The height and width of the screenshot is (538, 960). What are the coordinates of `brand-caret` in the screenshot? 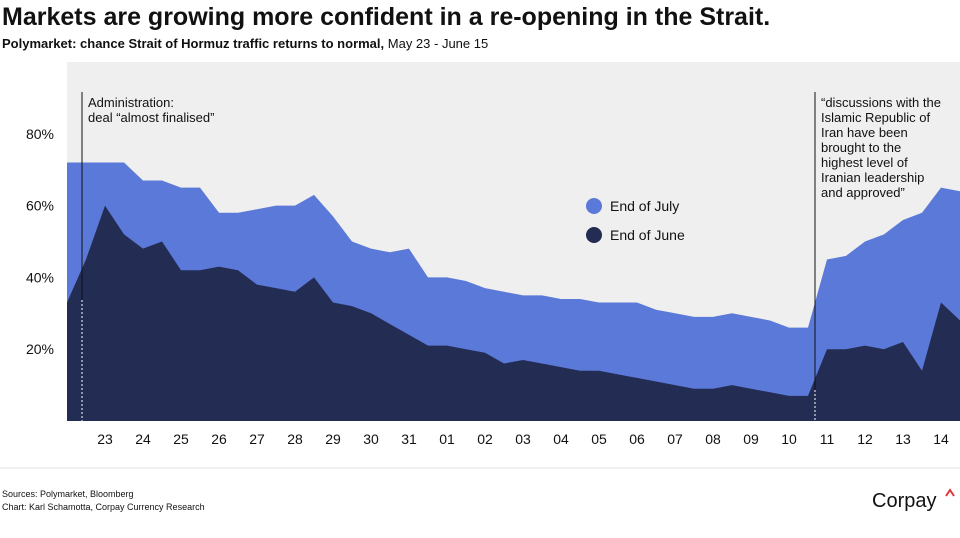 It's located at (950, 492).